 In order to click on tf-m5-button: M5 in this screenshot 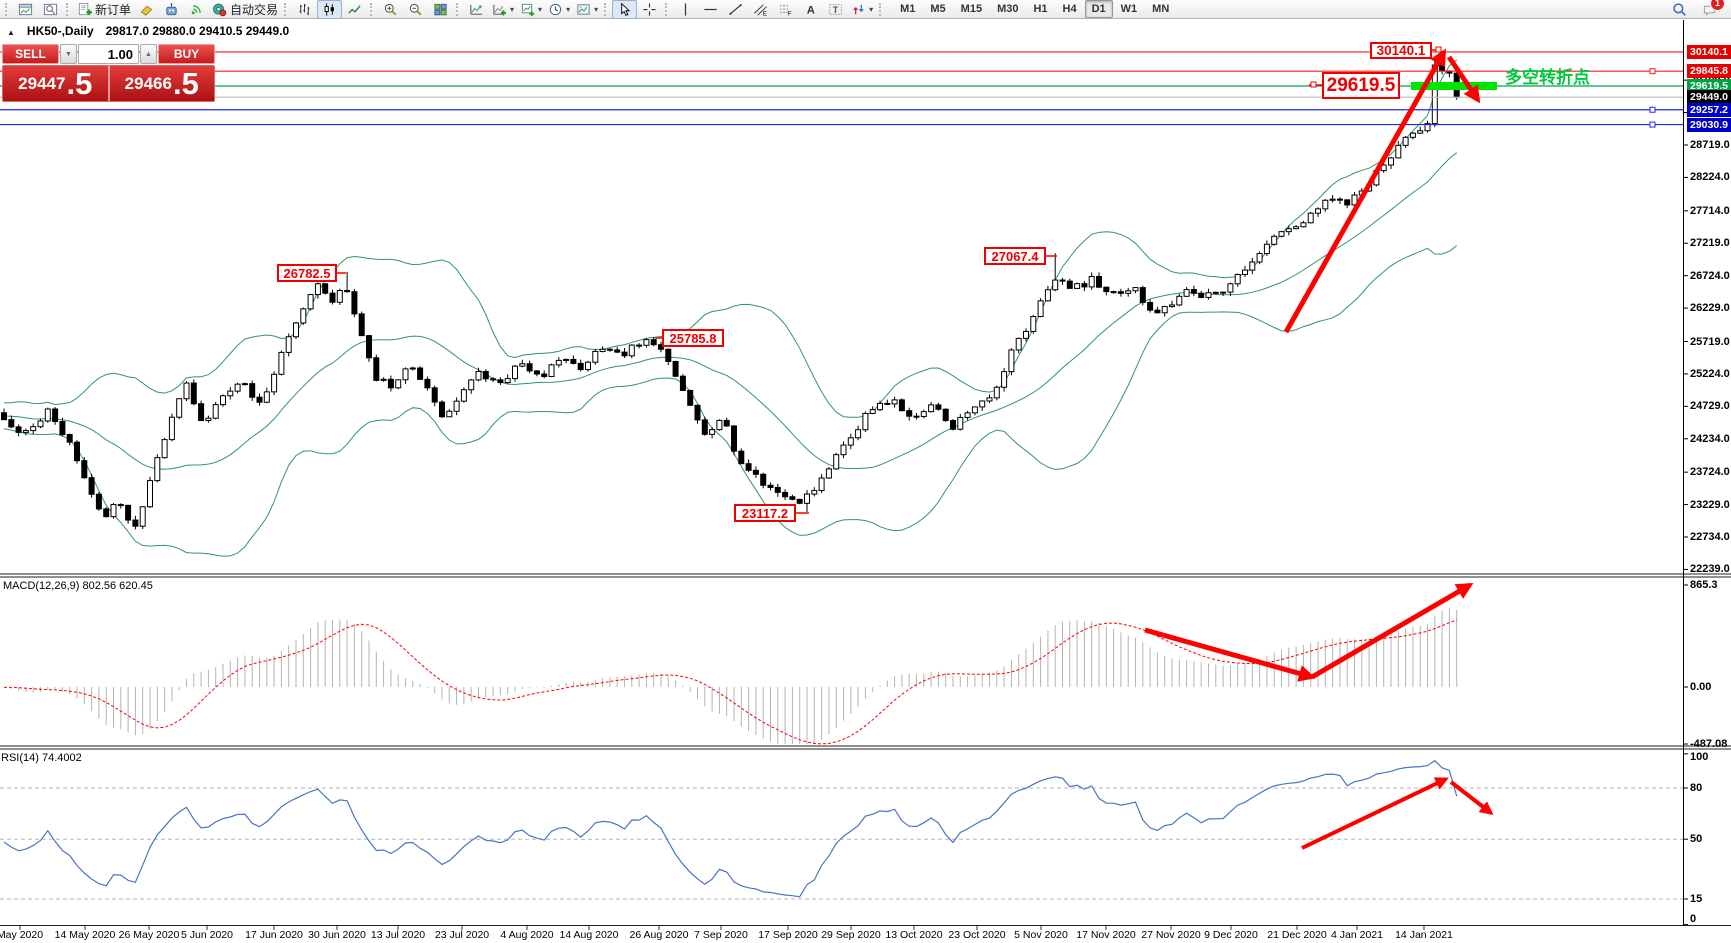, I will do `click(938, 9)`.